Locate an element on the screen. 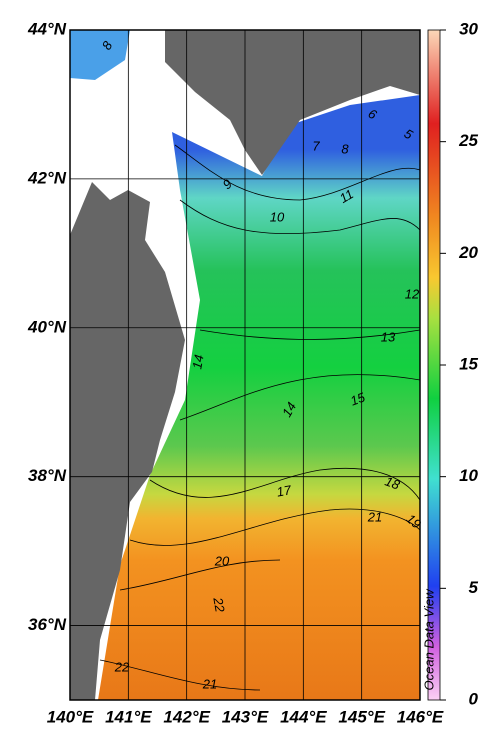 This screenshot has width=490, height=754. y-tick-label: 36°N is located at coordinates (47, 624).